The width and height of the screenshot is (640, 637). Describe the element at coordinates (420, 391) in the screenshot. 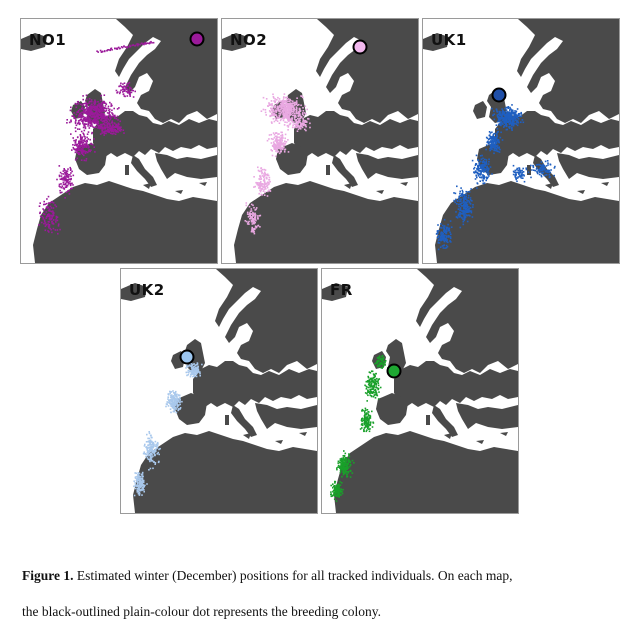

I see `map-fr` at that location.